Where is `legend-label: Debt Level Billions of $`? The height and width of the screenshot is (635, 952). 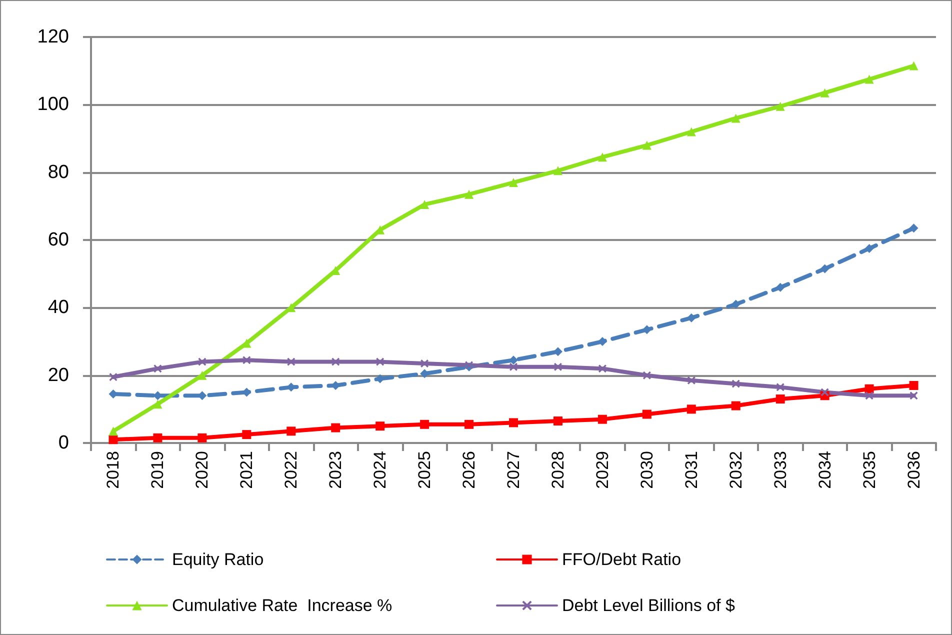
legend-label: Debt Level Billions of $ is located at coordinates (649, 605).